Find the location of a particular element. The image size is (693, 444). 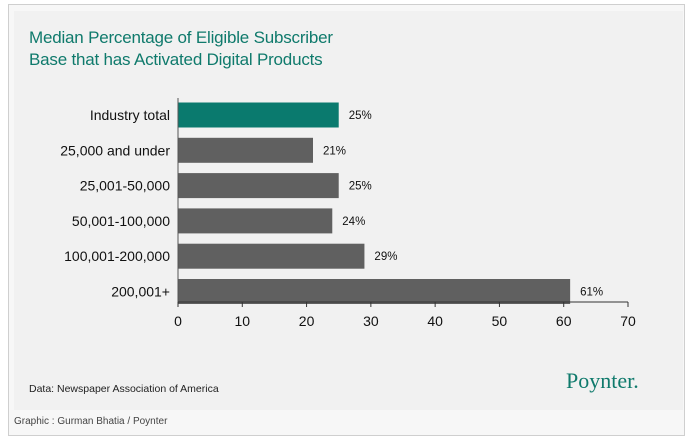

title-line-1: Median Percentage of Eligible Subscriber is located at coordinates (181, 37).